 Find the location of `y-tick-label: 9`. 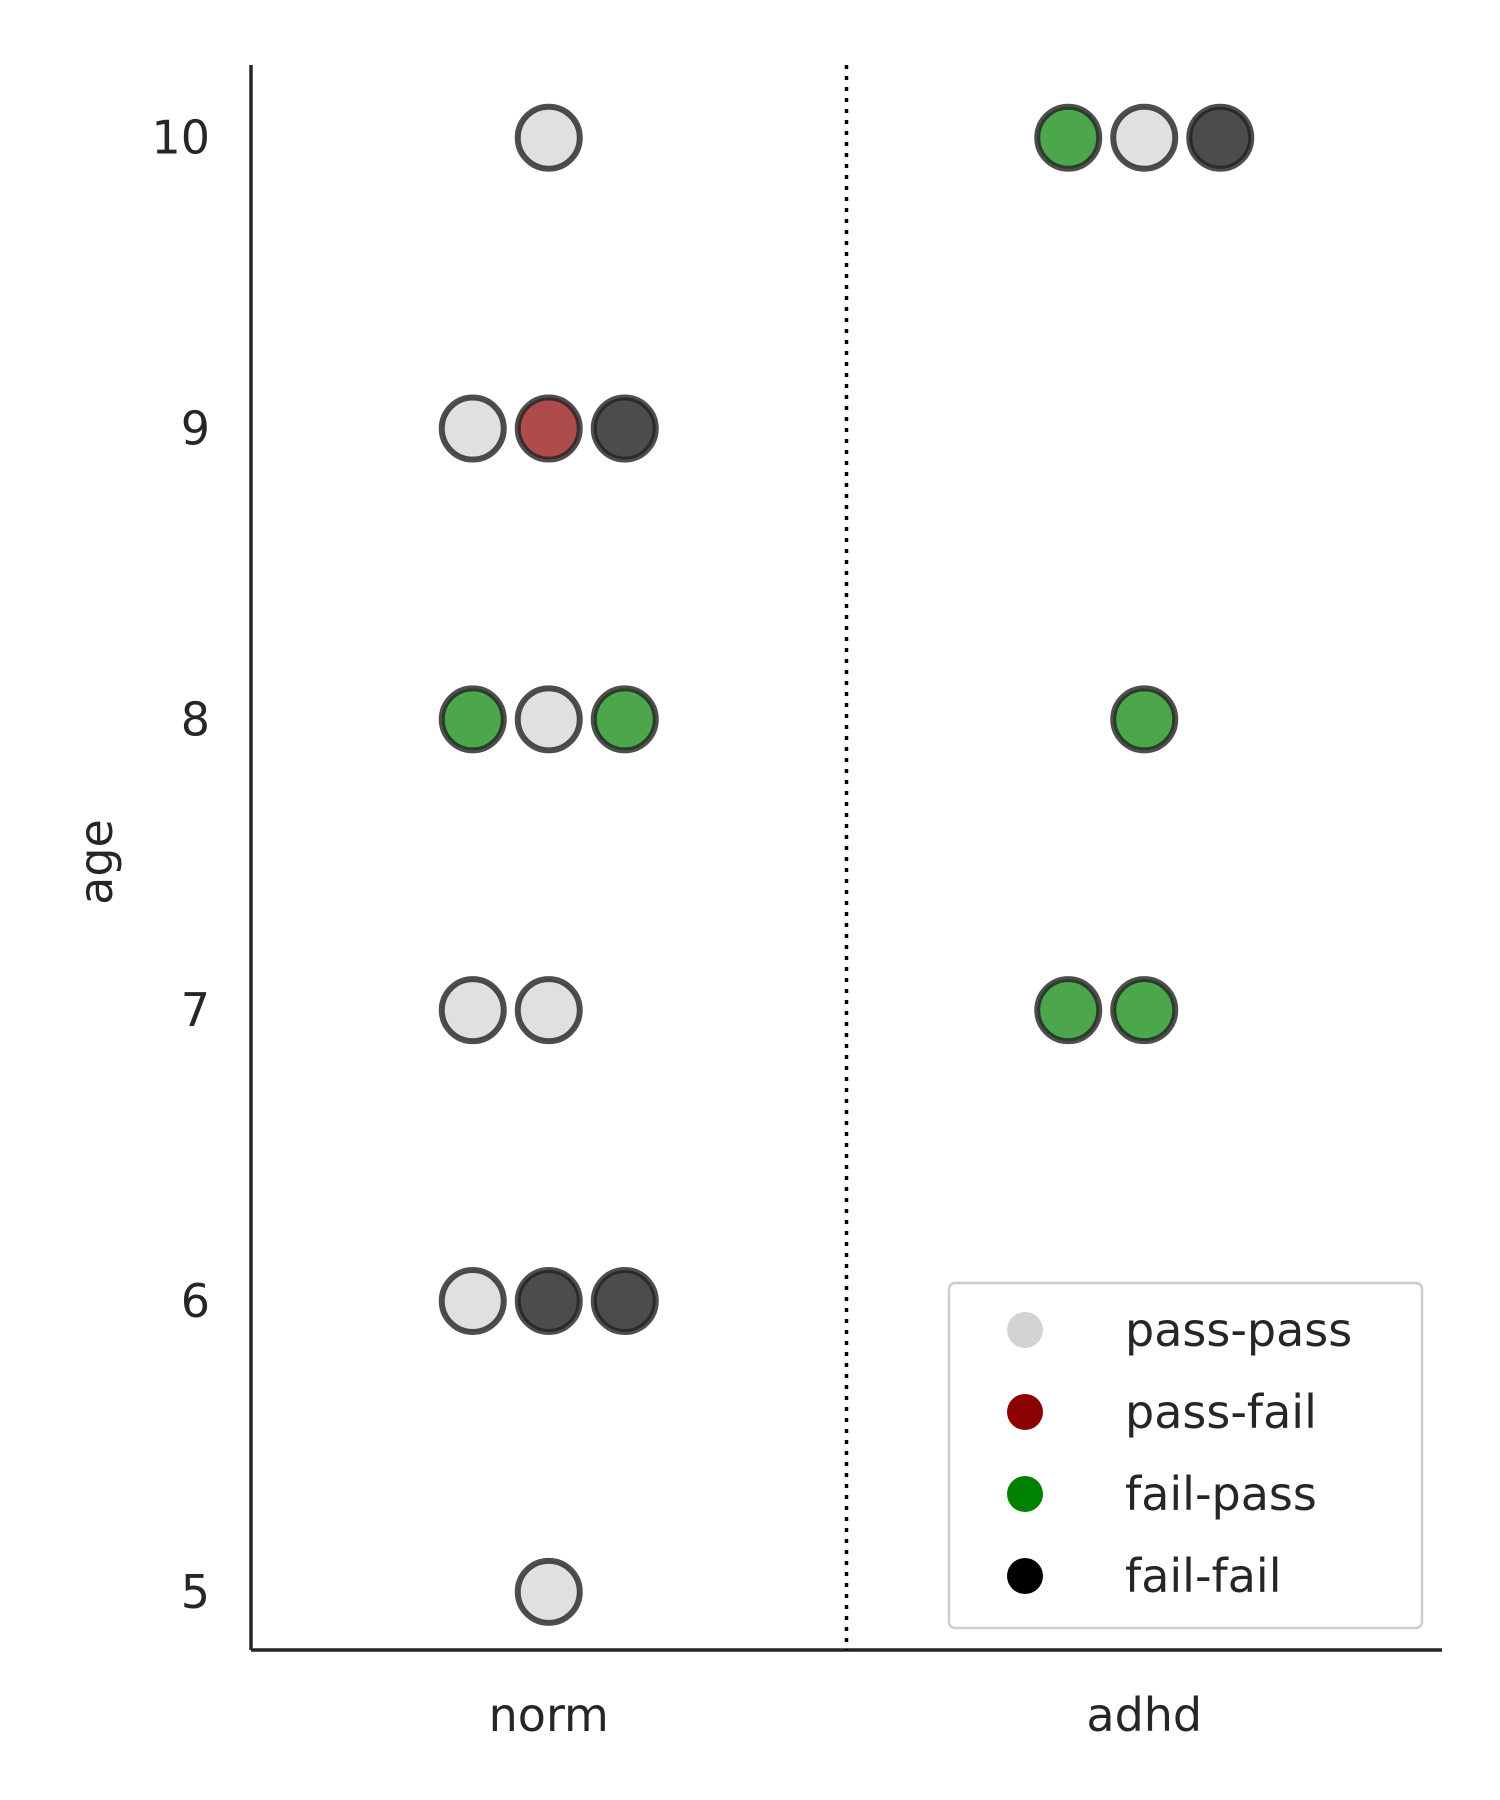

y-tick-label: 9 is located at coordinates (195, 429).